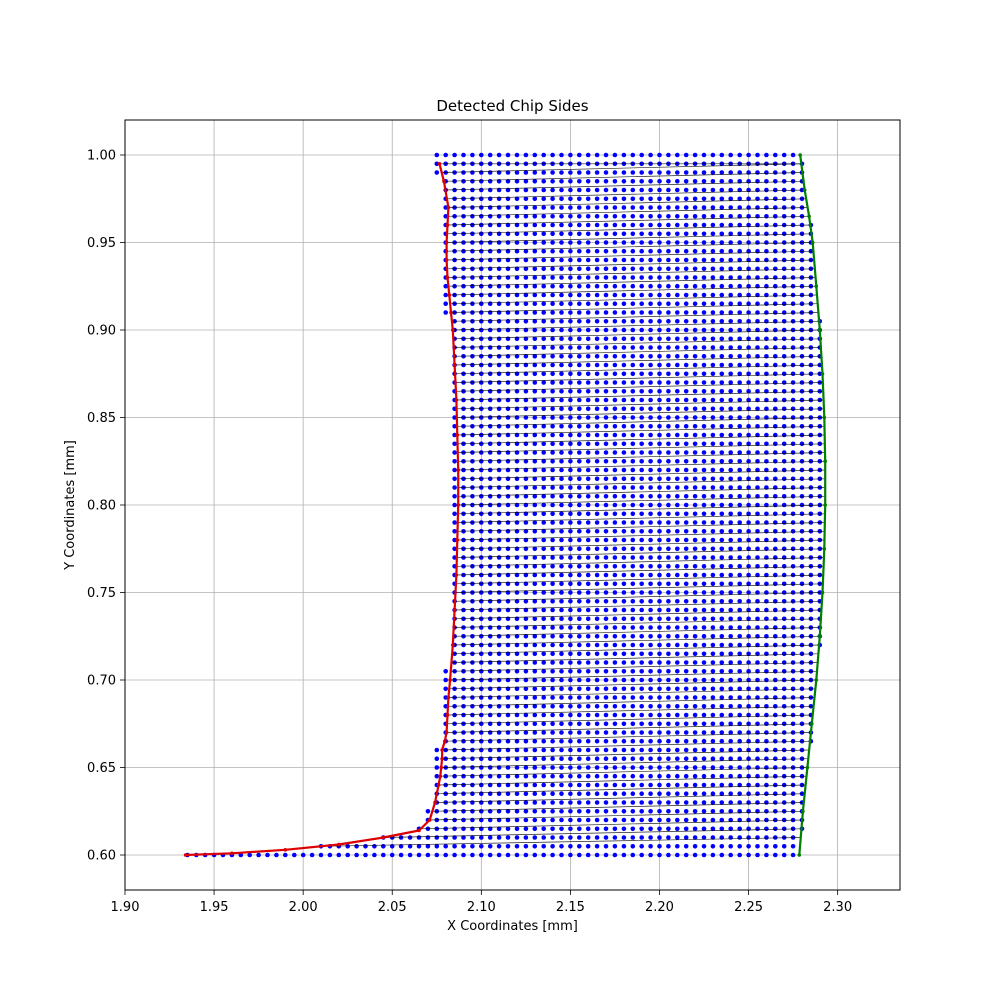  Describe the element at coordinates (101, 418) in the screenshot. I see `y-tick-label: 0.85` at that location.